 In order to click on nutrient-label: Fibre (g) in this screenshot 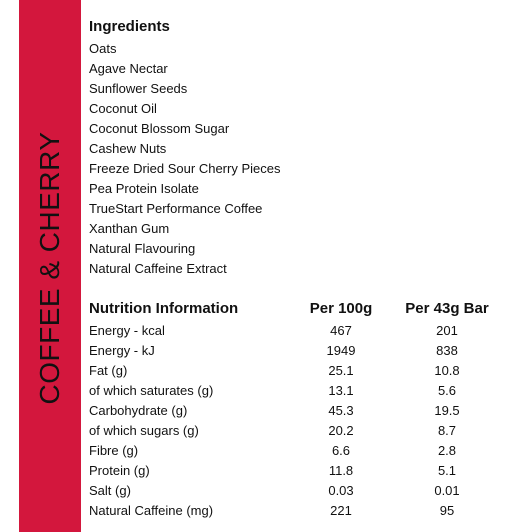, I will do `click(114, 450)`.